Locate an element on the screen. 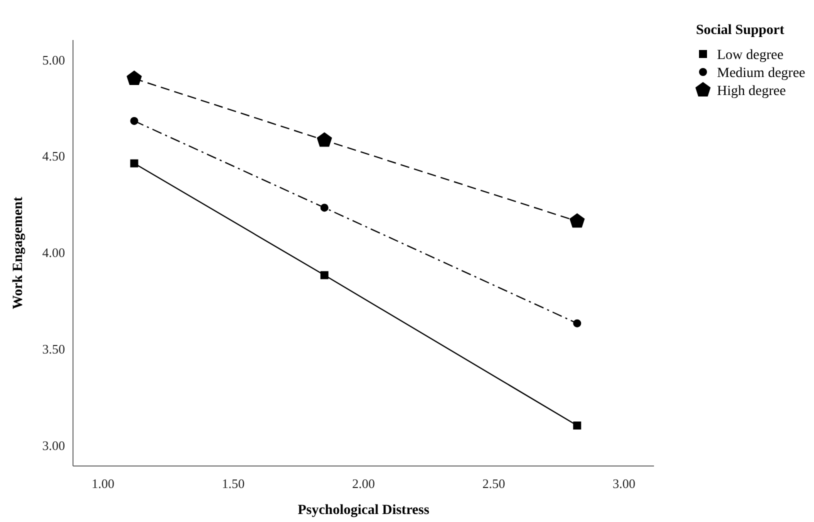 The width and height of the screenshot is (814, 522). y-tick-label: 3.00 is located at coordinates (53, 445).